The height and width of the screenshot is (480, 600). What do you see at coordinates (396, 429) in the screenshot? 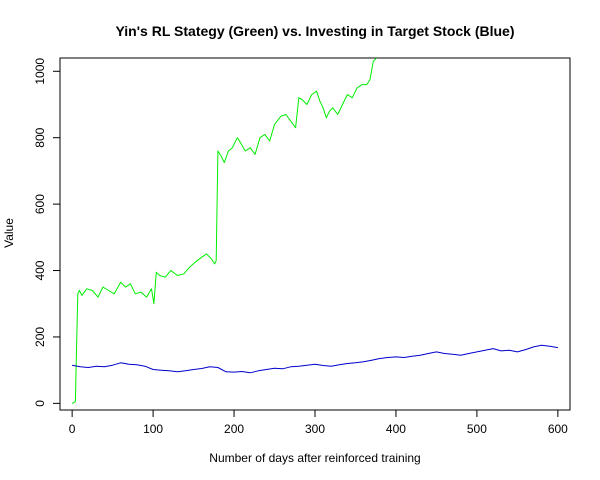
I see `x-tick-label: 400` at bounding box center [396, 429].